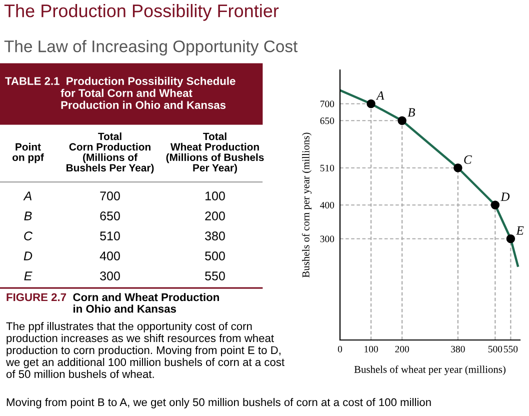 This screenshot has width=529, height=416. Describe the element at coordinates (468, 159) in the screenshot. I see `annotation: C` at that location.